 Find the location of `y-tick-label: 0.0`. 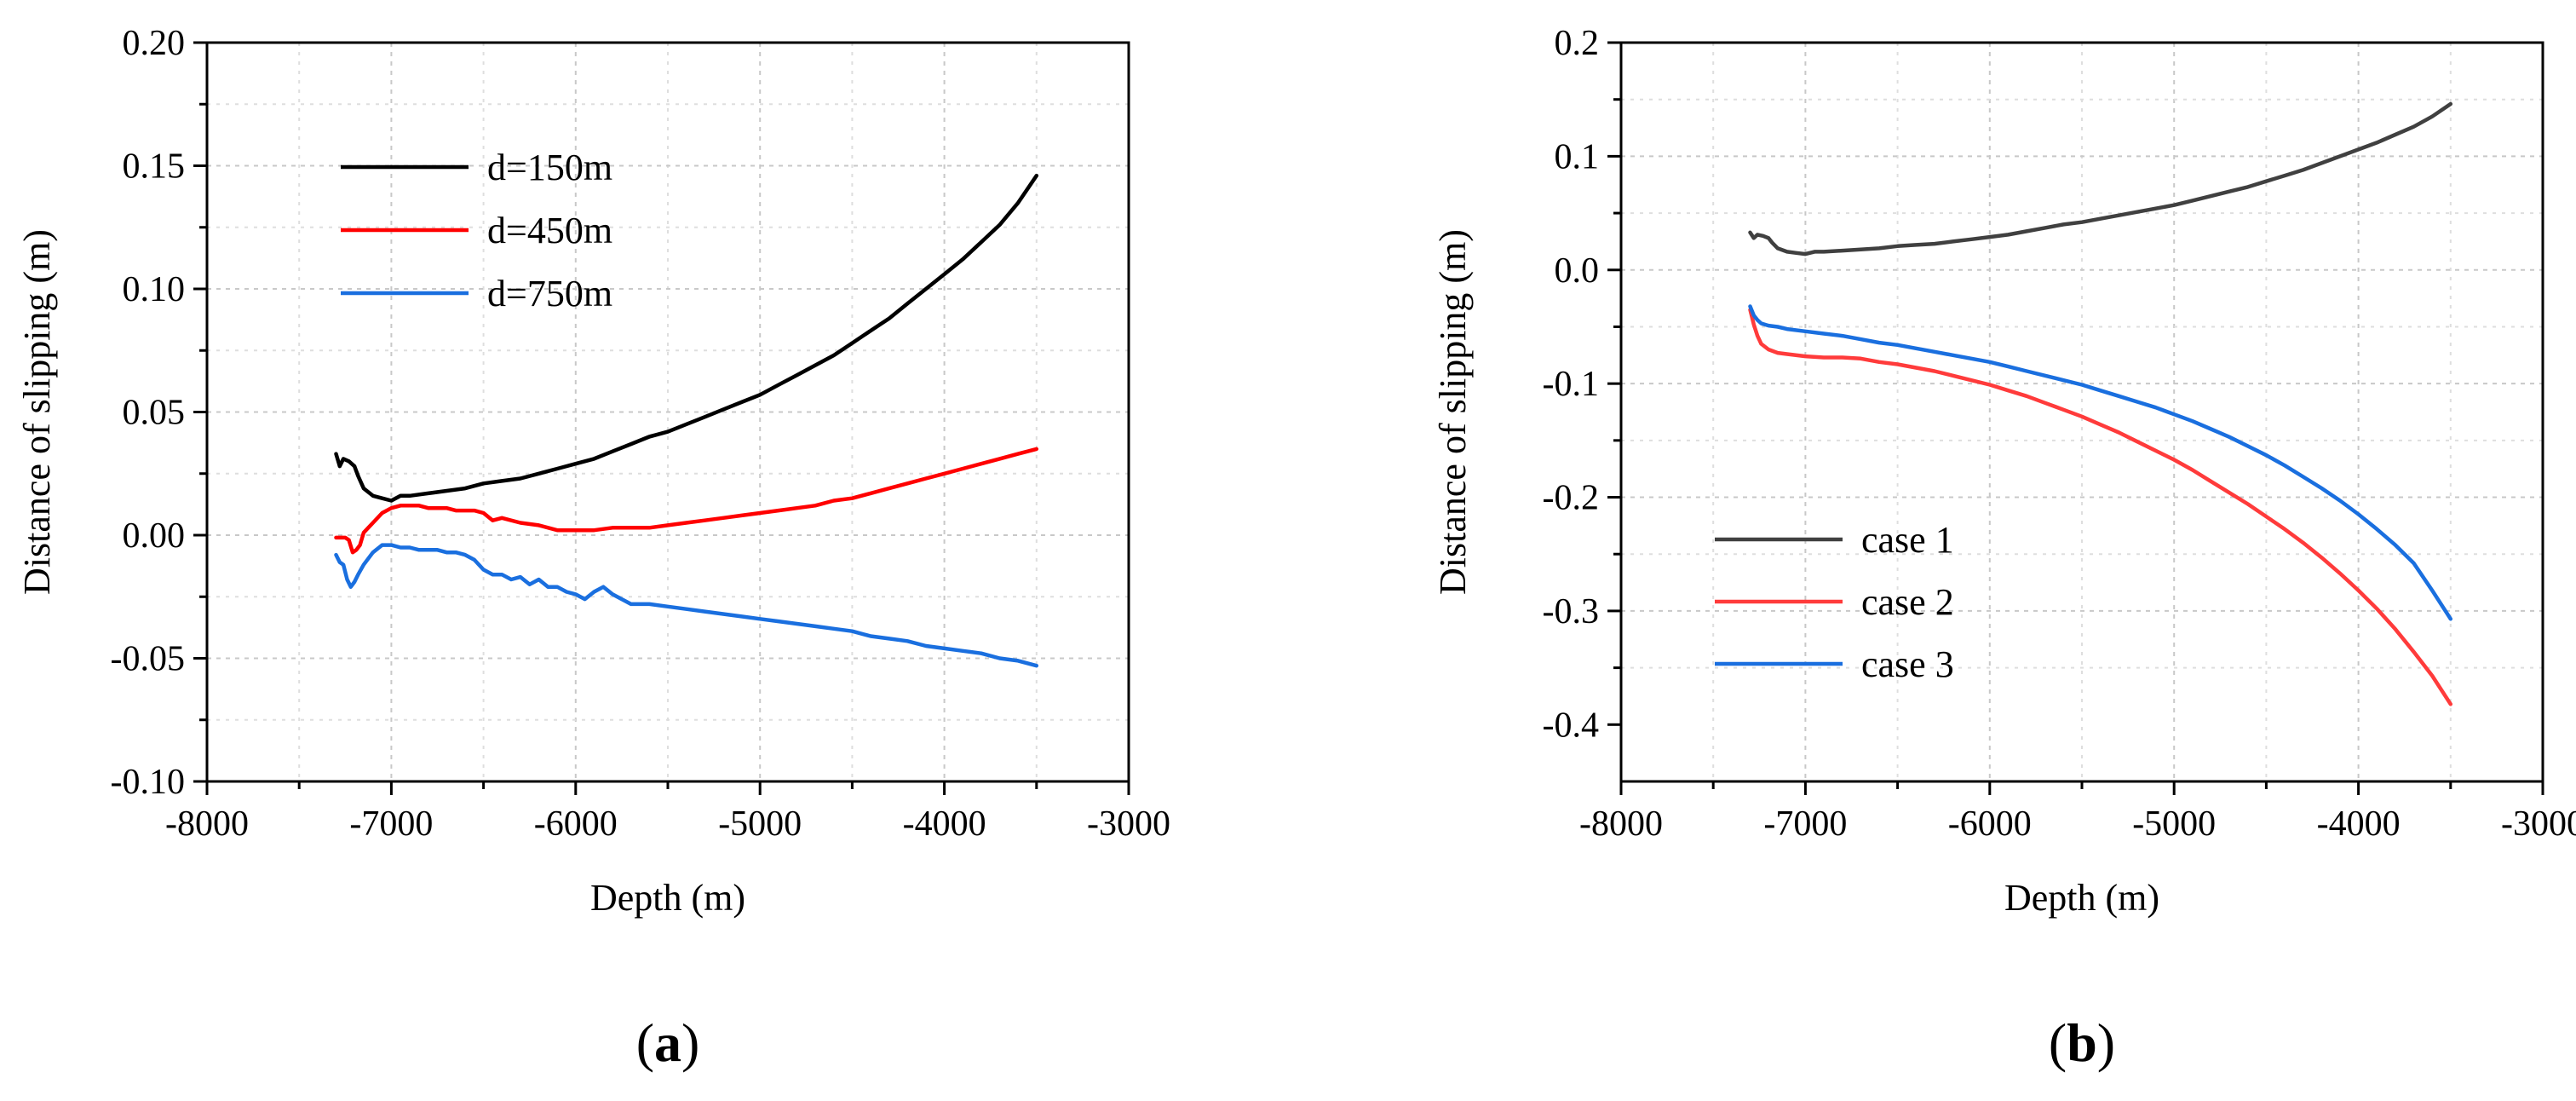

y-tick-label: 0.0 is located at coordinates (1578, 271).